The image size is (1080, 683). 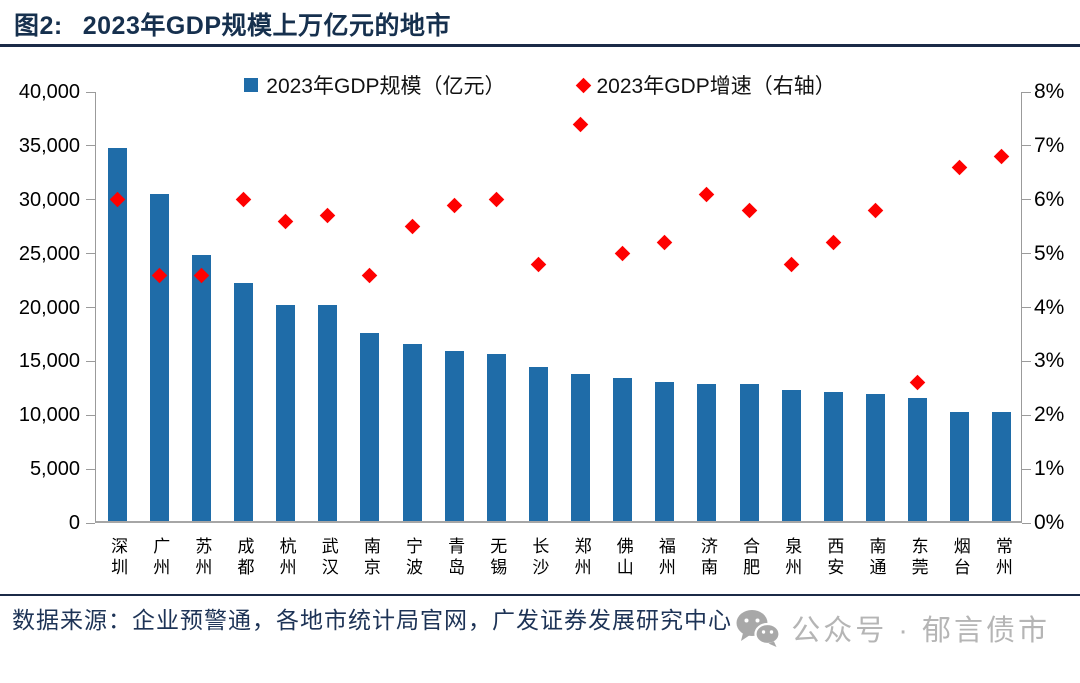 What do you see at coordinates (750, 558) in the screenshot?
I see `x-tick-label-city: 合肥` at bounding box center [750, 558].